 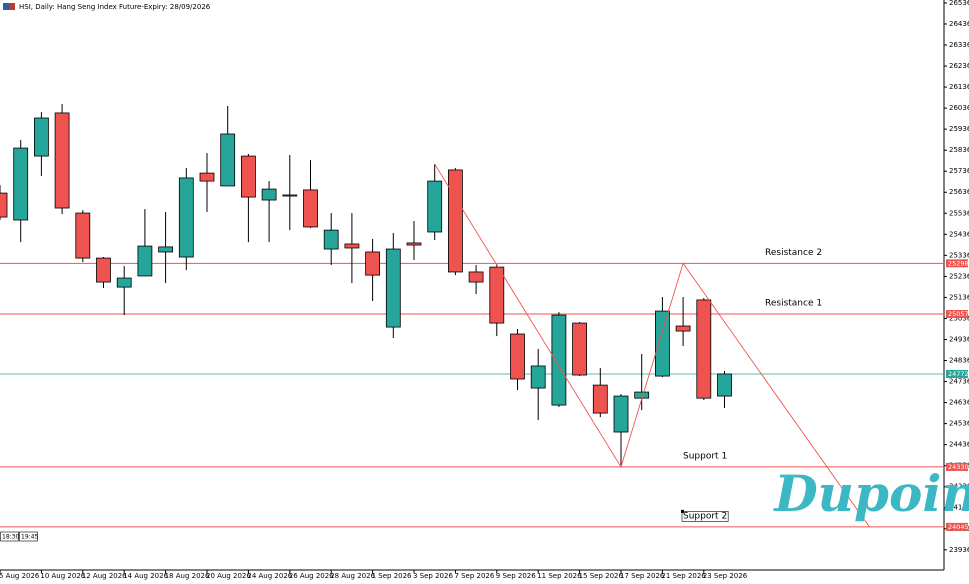 I want to click on x-tick-label: 10 Aug 2026, so click(x=62, y=576).